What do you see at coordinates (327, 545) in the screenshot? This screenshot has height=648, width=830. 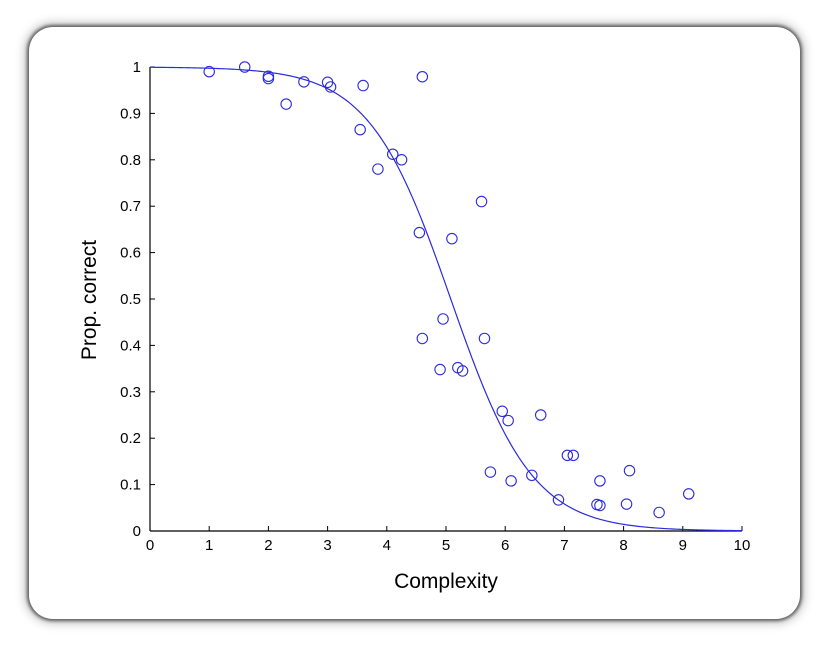 I see `x-tick-label: 3` at bounding box center [327, 545].